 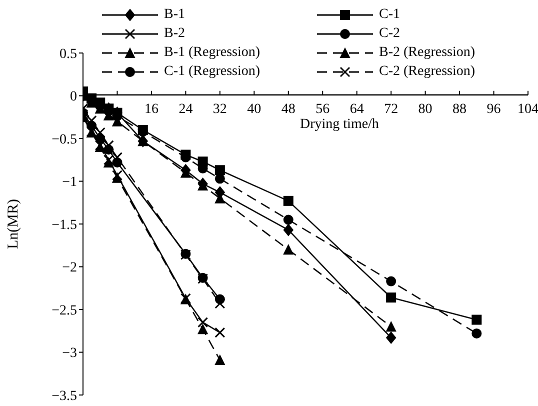 What do you see at coordinates (64, 225) in the screenshot?
I see `y-tick-label: −1.5` at bounding box center [64, 225].